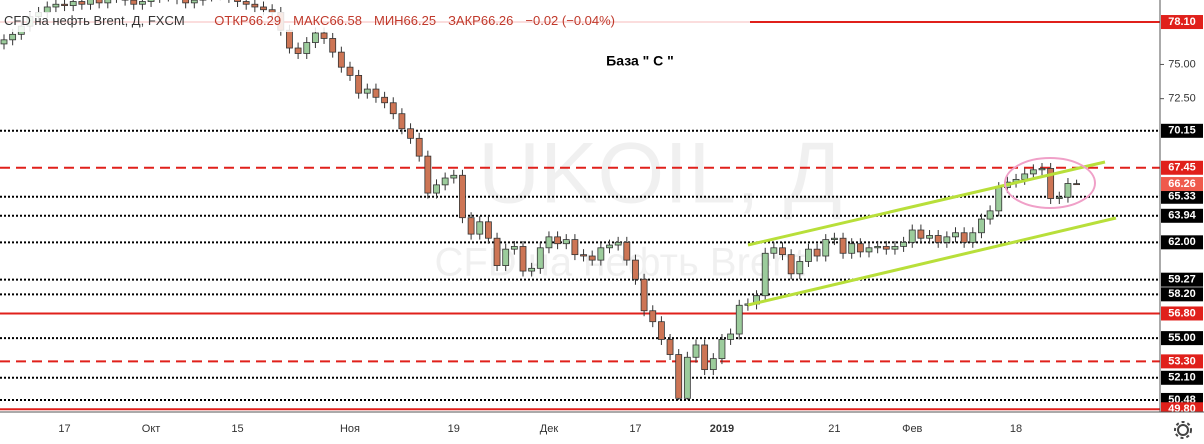 The width and height of the screenshot is (1204, 444). I want to click on x-tick-label: 21, so click(834, 429).